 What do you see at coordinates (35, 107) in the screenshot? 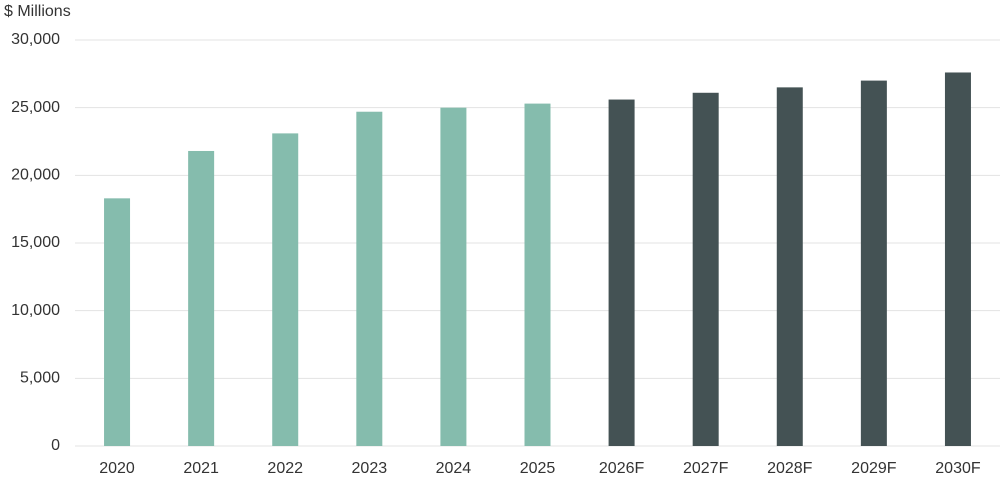
I see `y-tick-label: 25,000` at bounding box center [35, 107].